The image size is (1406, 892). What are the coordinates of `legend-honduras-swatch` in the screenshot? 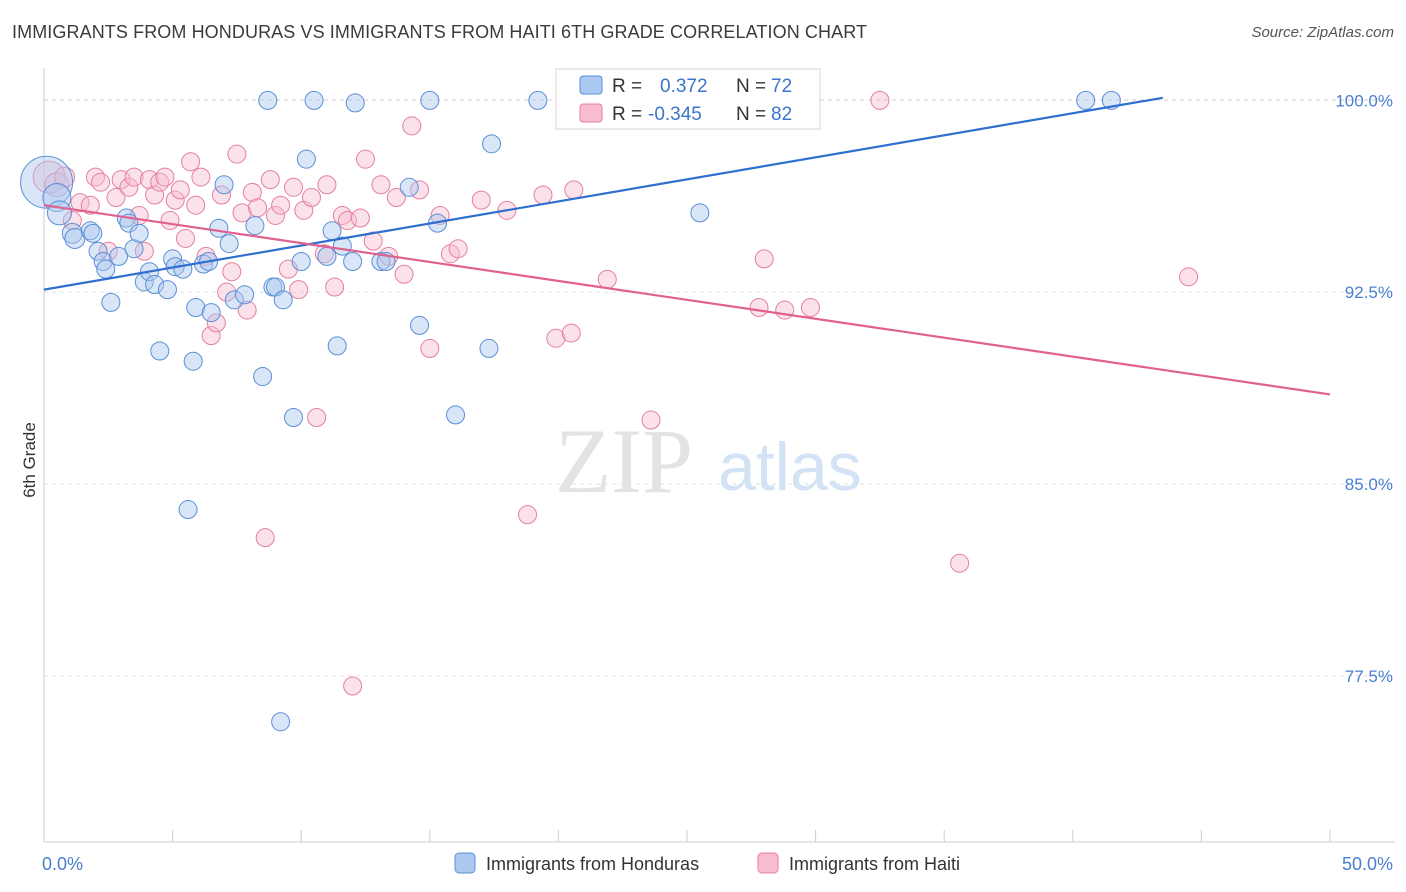 It's located at (465, 863).